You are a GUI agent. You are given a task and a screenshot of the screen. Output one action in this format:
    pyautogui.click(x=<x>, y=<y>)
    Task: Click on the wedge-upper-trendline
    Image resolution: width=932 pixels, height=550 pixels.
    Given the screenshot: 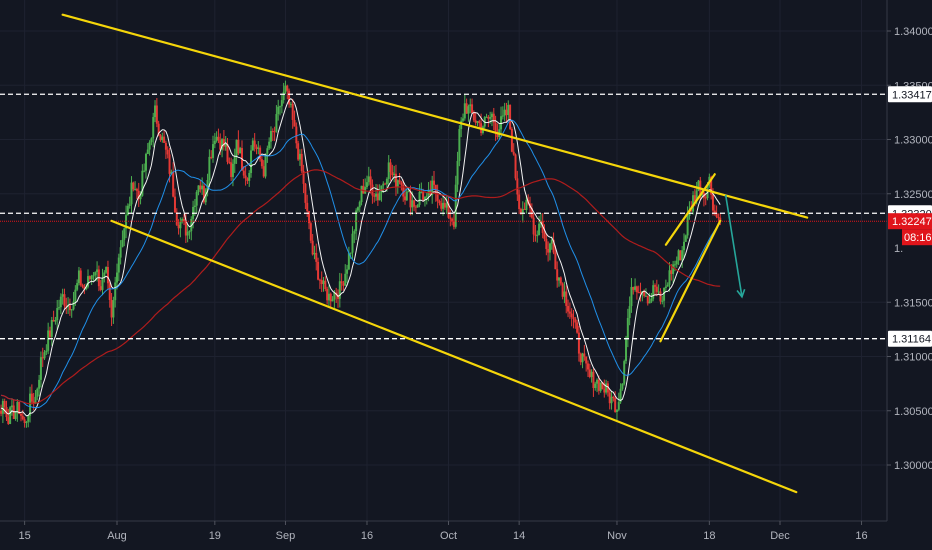 What is the action you would take?
    pyautogui.click(x=690, y=209)
    